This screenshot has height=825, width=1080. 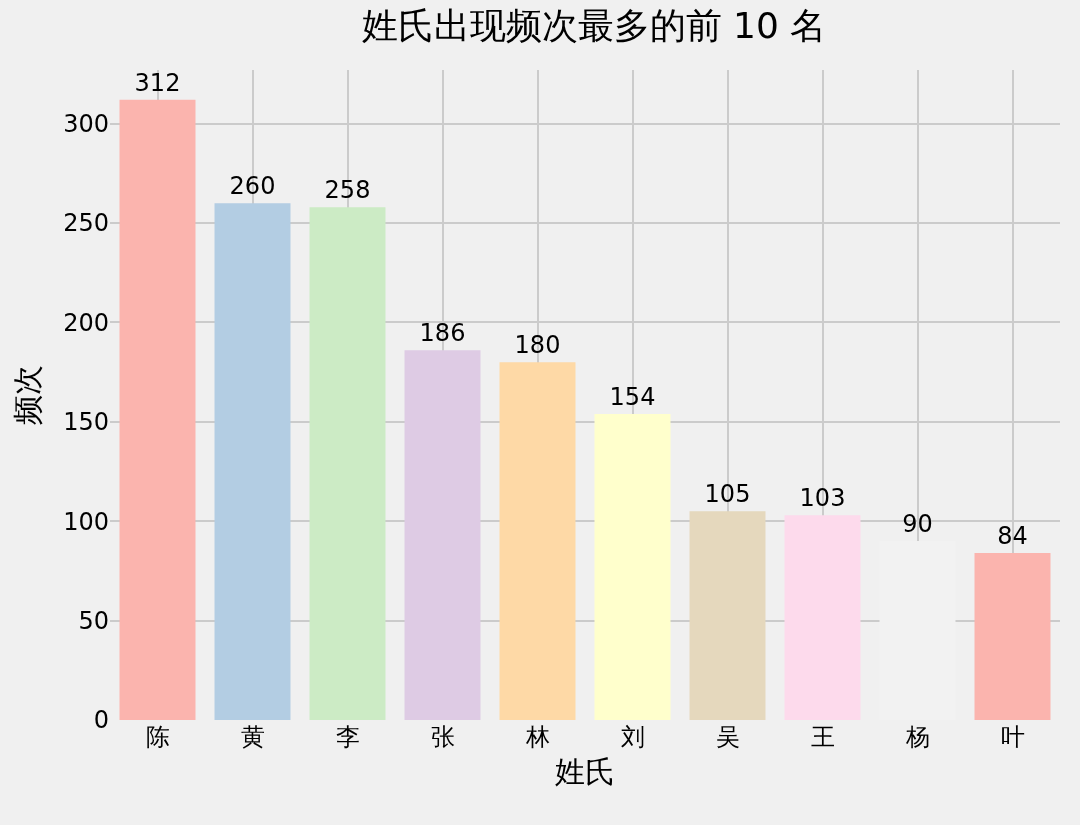 I want to click on data-label: 186, so click(x=442, y=333).